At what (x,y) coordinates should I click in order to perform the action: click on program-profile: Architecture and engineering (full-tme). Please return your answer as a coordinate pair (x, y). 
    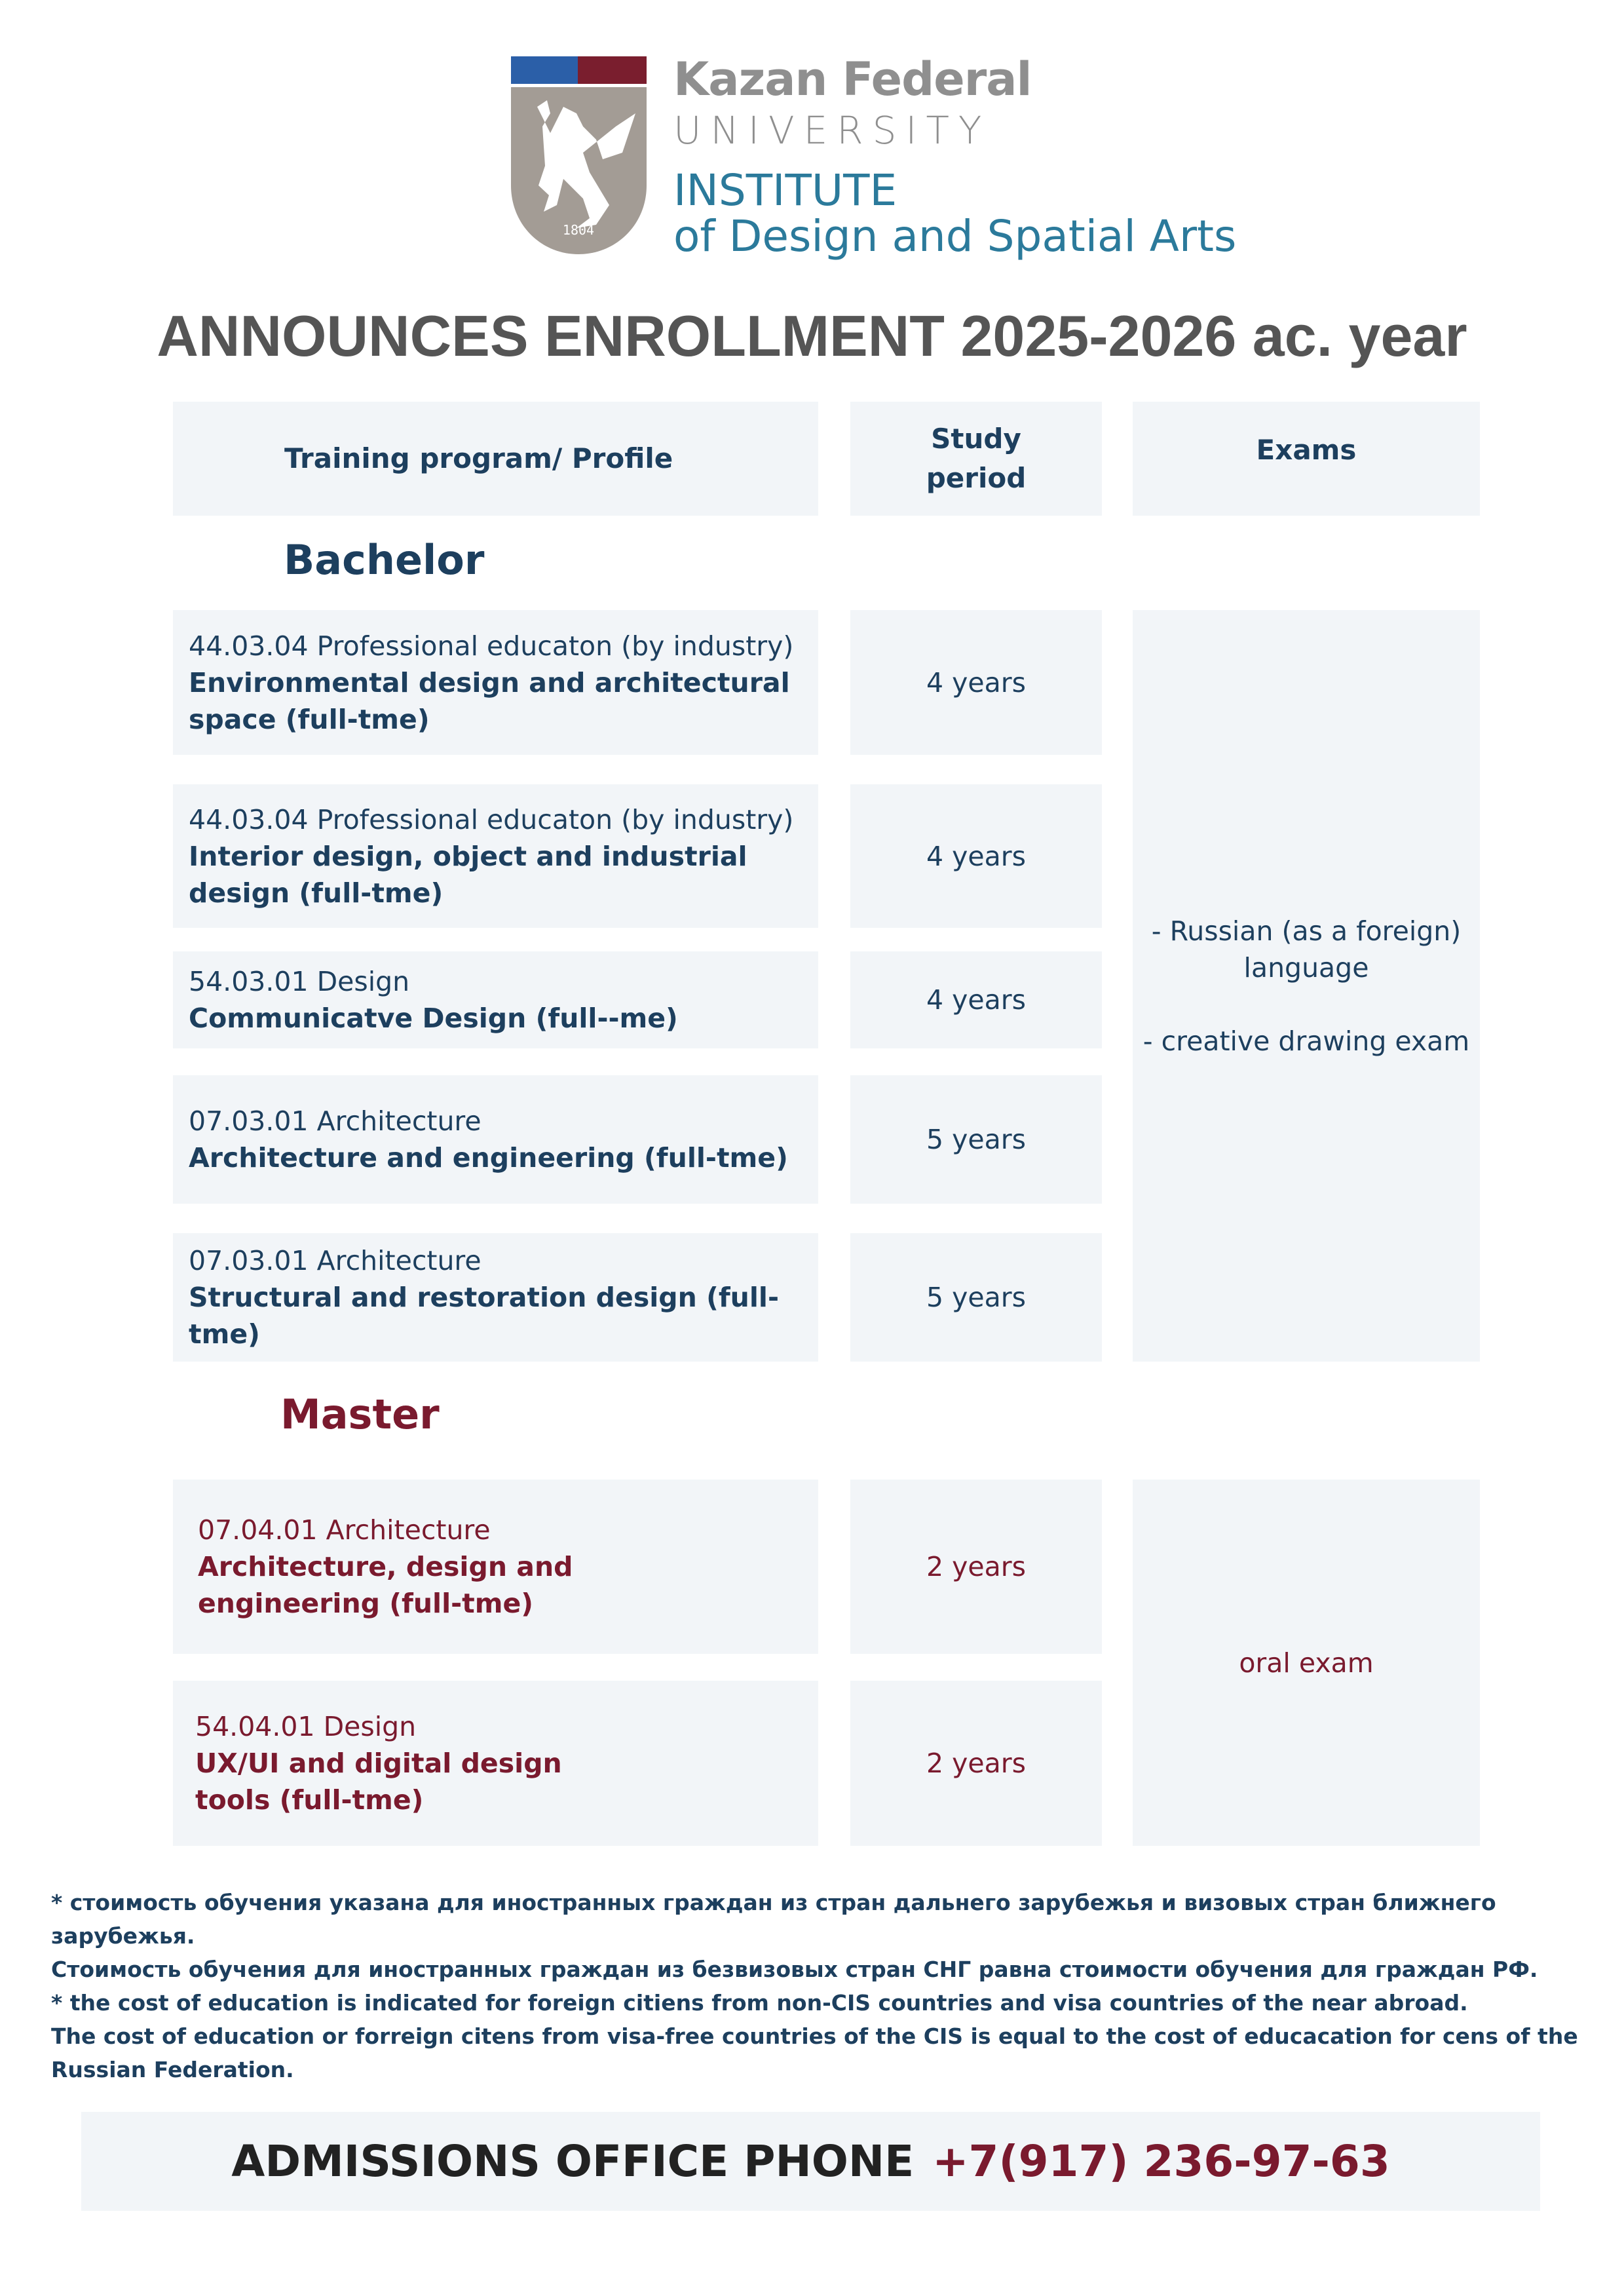
    Looking at the image, I should click on (488, 1158).